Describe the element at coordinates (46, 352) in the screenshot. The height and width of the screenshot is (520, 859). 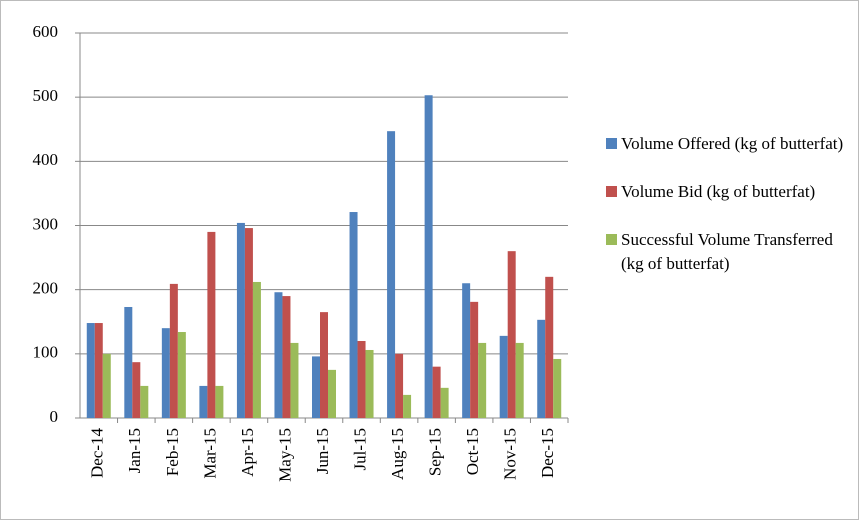
I see `y-tick-label: 100` at that location.